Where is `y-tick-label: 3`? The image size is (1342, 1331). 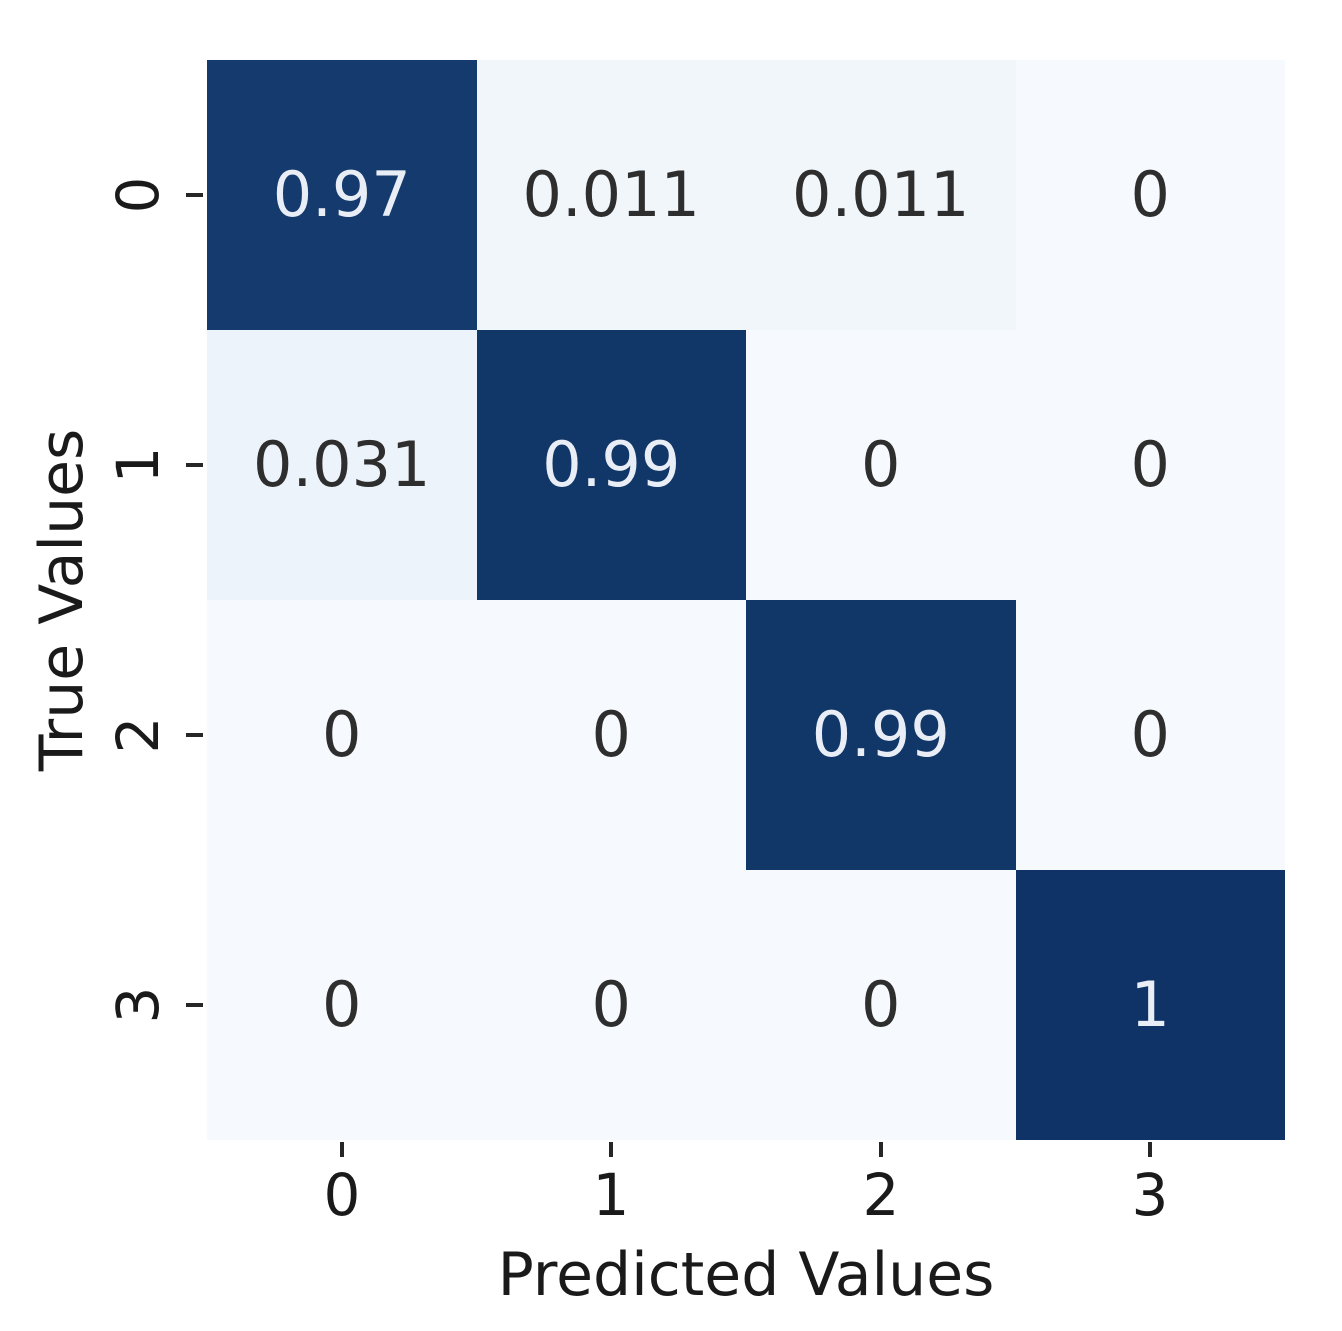
y-tick-label: 3 is located at coordinates (138, 1005).